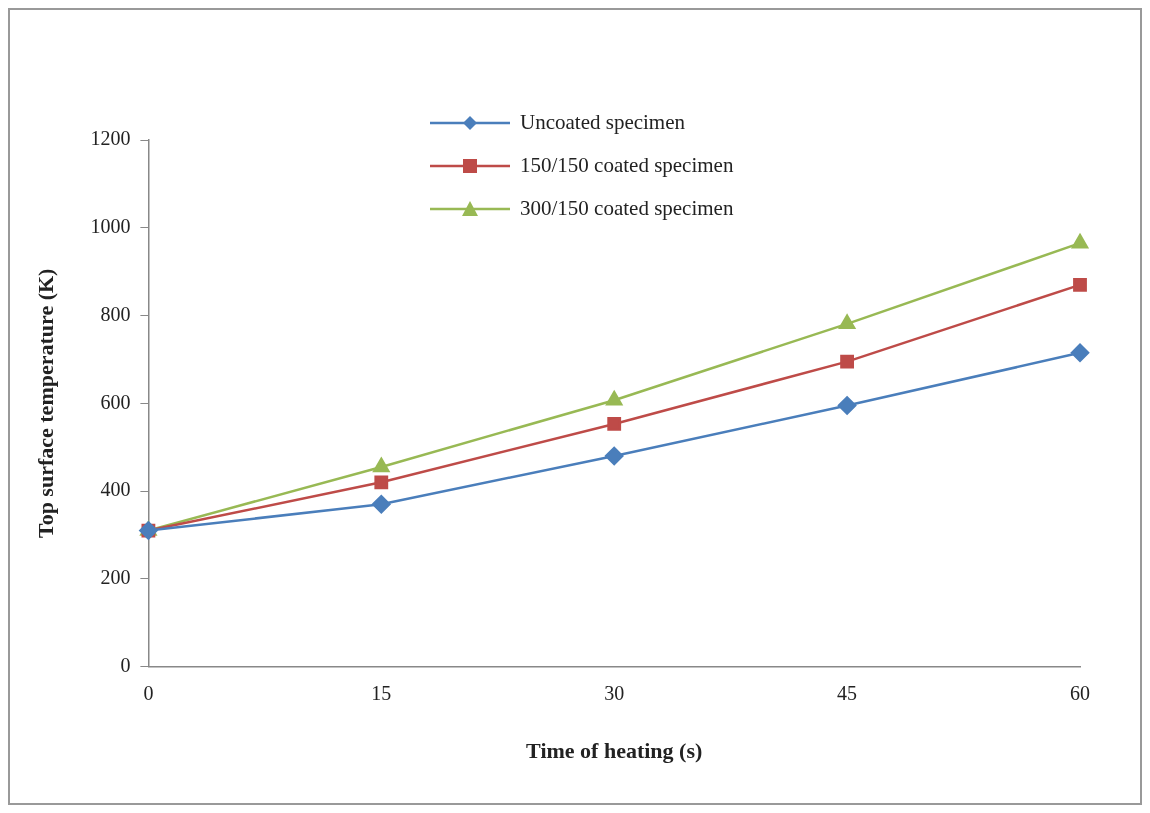 Image resolution: width=1150 pixels, height=813 pixels. I want to click on x-tick-label: 45, so click(847, 692).